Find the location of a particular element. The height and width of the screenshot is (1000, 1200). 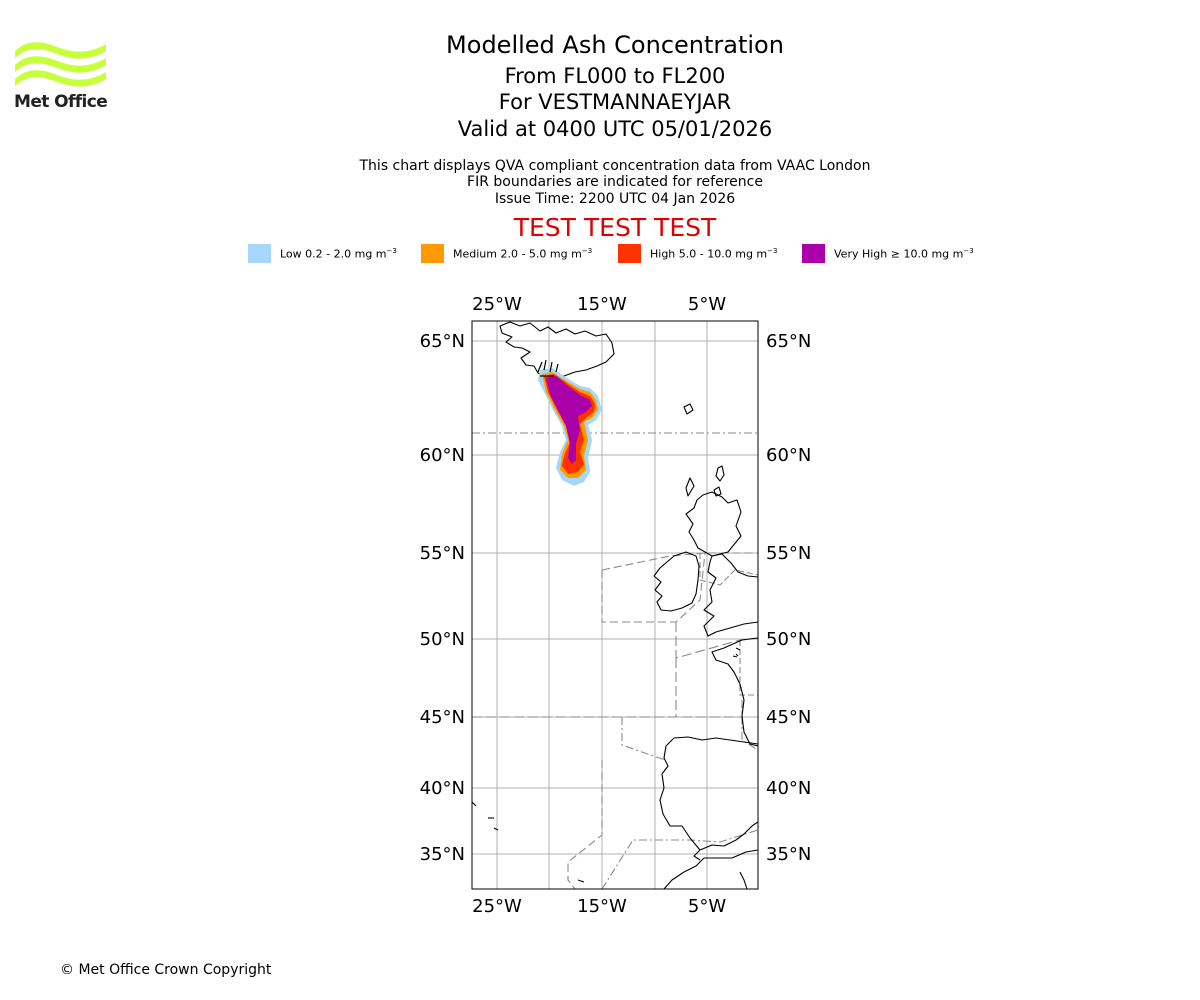

england-coast is located at coordinates (730, 595).